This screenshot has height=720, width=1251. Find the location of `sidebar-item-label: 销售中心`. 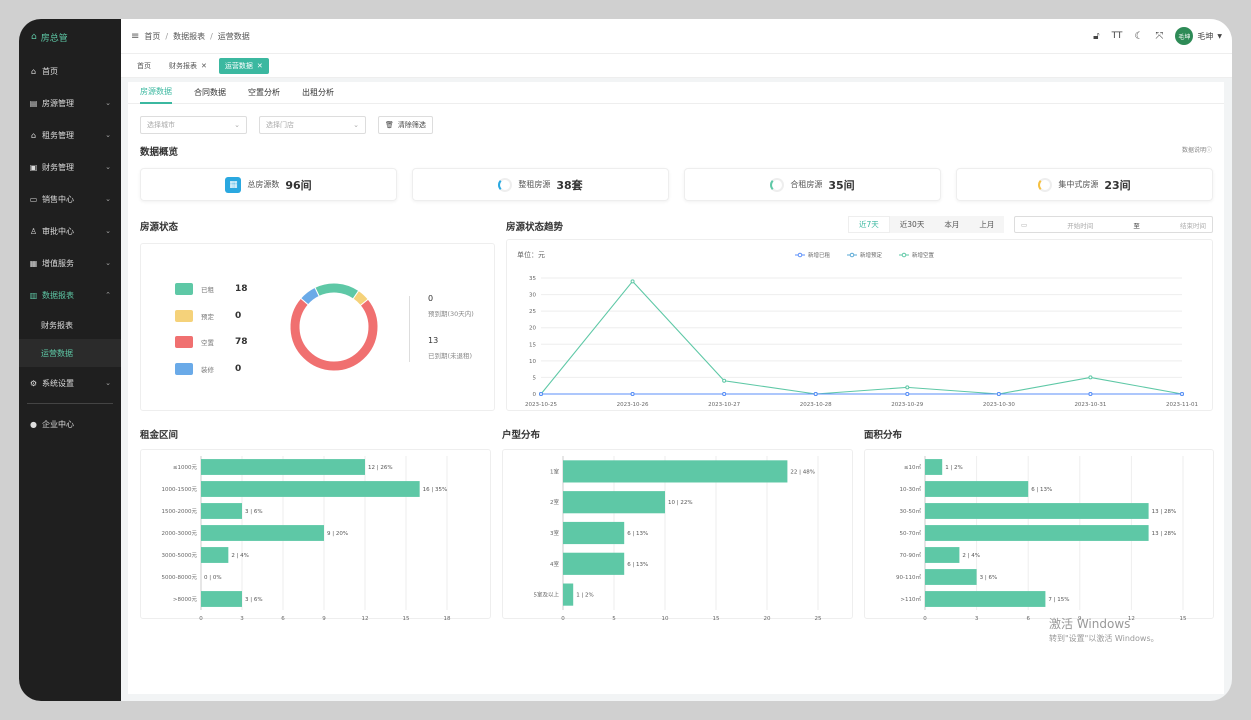

sidebar-item-label: 销售中心 is located at coordinates (58, 199).